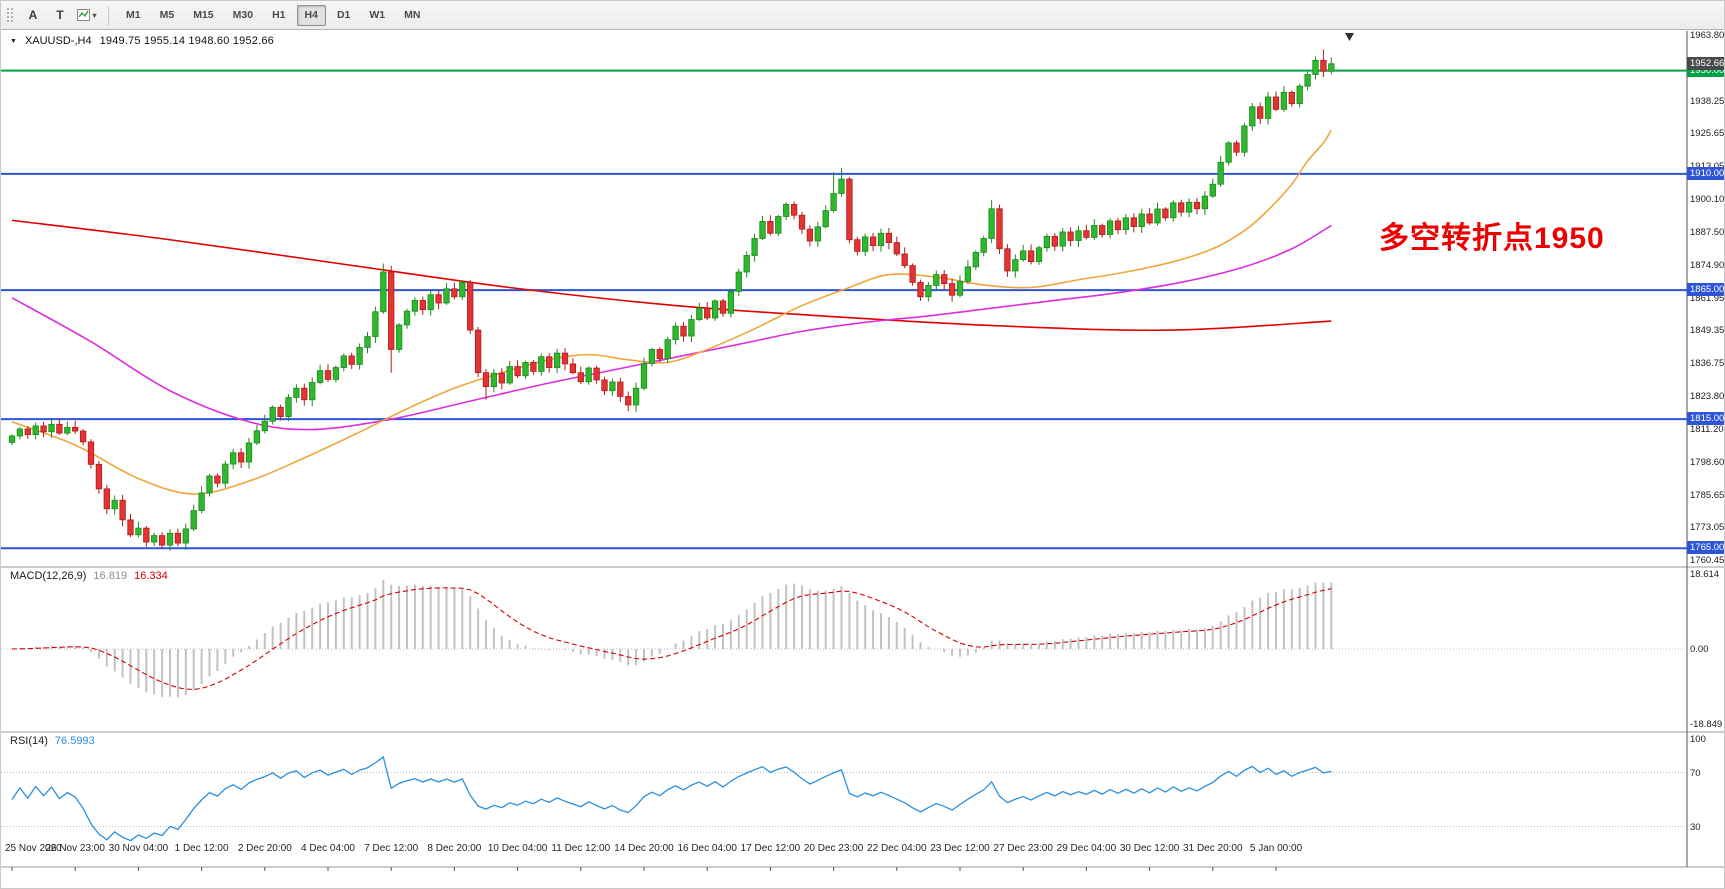 This screenshot has height=889, width=1725. What do you see at coordinates (311, 15) in the screenshot?
I see `timeframe-h4-button: H4` at bounding box center [311, 15].